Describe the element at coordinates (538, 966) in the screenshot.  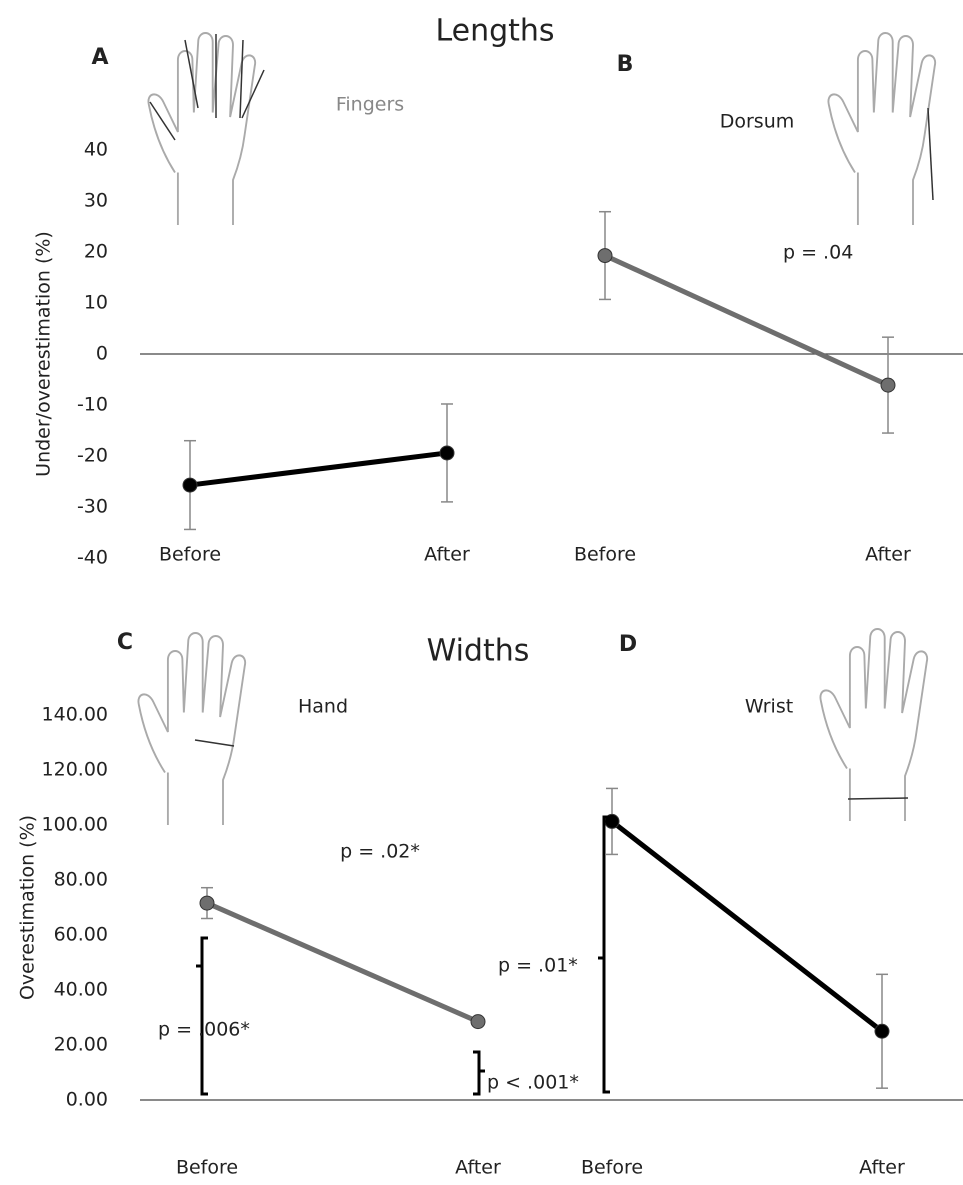
I see `annotation: p = .01*` at that location.